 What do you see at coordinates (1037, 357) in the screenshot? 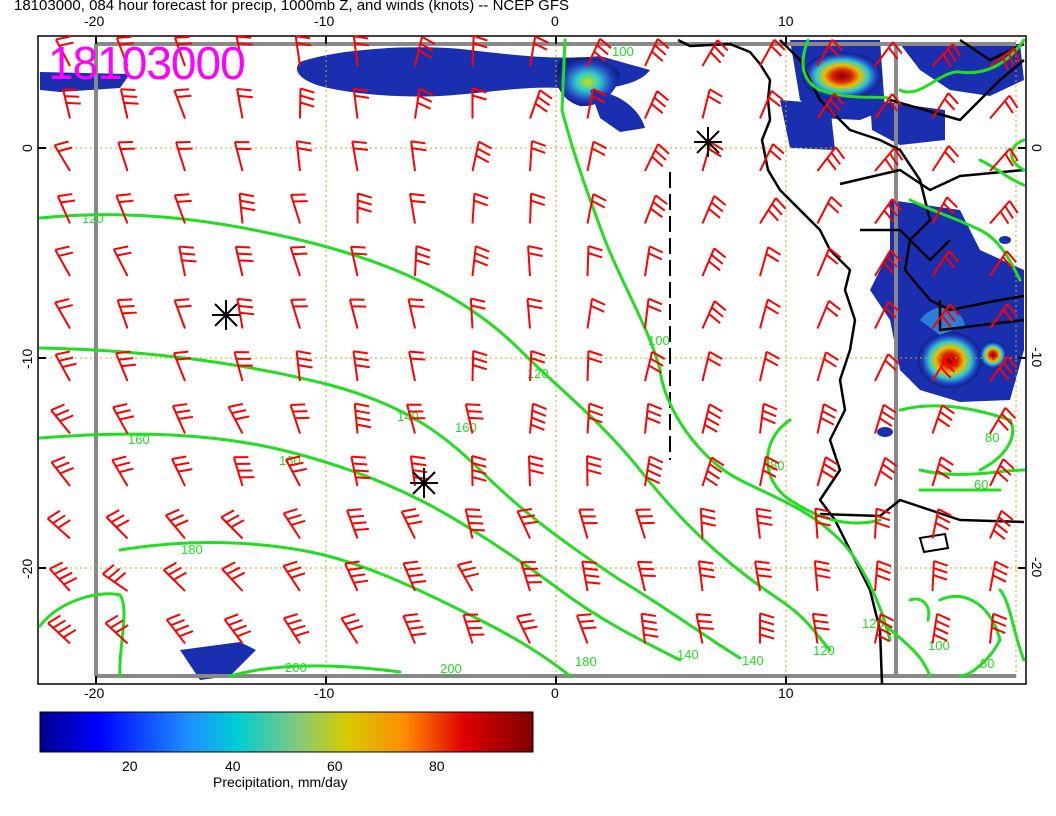
I see `right-lat-tick: -10` at bounding box center [1037, 357].